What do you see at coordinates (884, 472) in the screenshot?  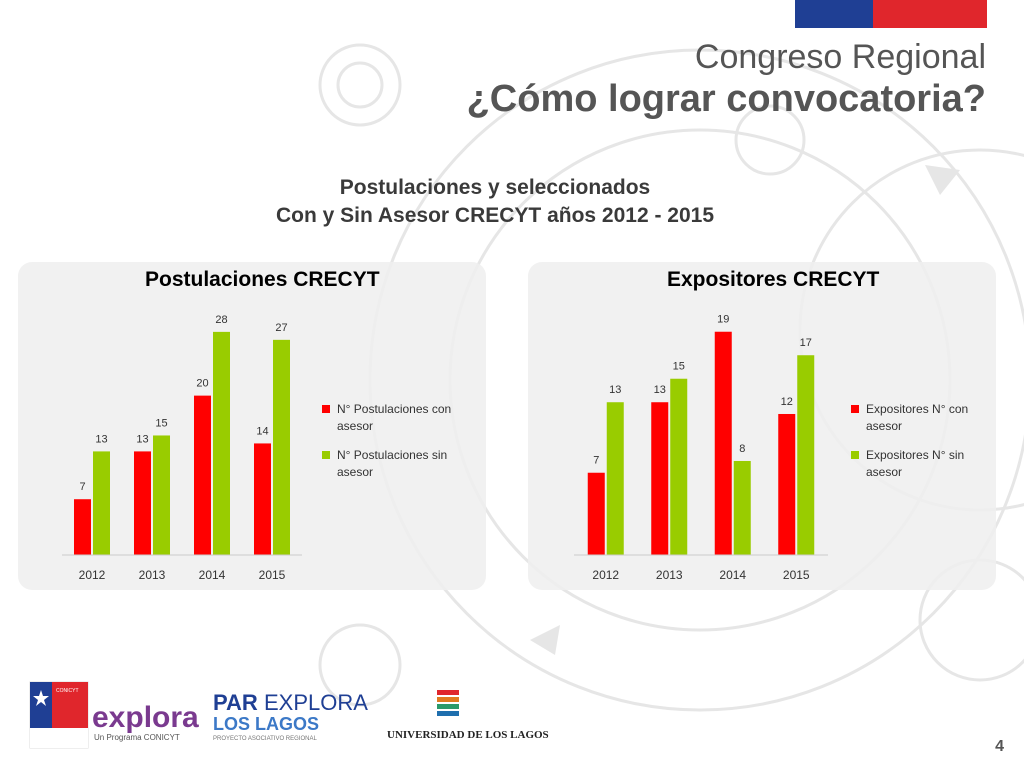 I see `expositores-legend-label-sin: asesor` at bounding box center [884, 472].